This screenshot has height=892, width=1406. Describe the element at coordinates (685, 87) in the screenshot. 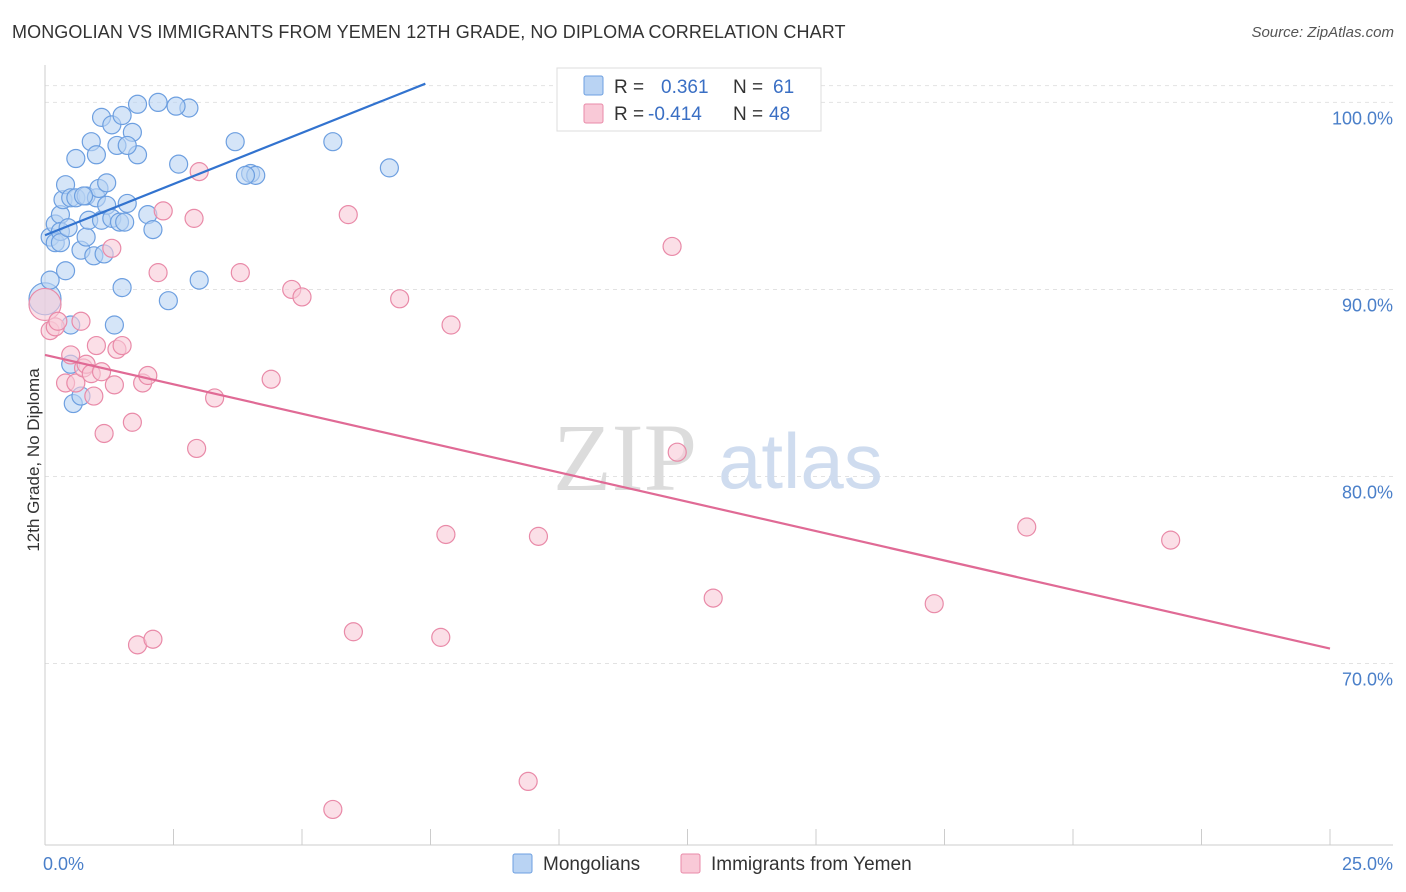

I see `legend-r-value-1: 0.361` at that location.